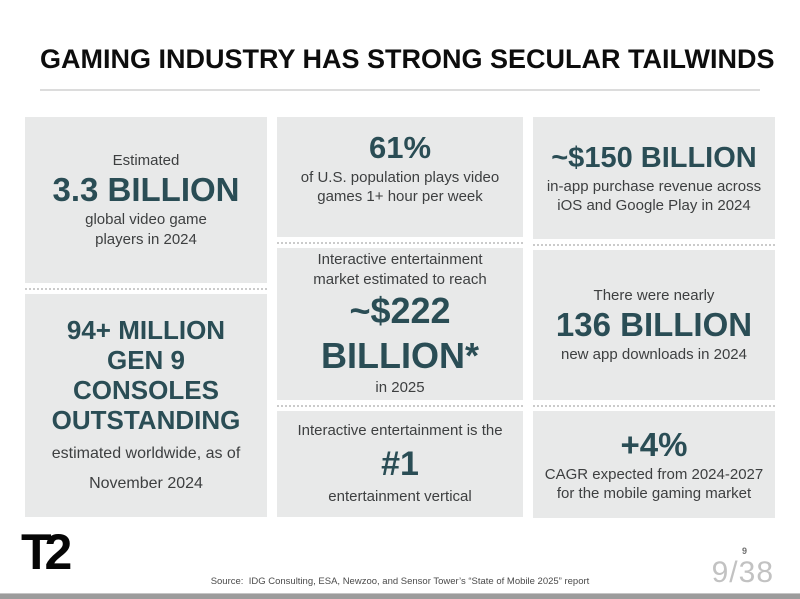  What do you see at coordinates (146, 190) in the screenshot?
I see `stat-value: 3.3 BILLION` at bounding box center [146, 190].